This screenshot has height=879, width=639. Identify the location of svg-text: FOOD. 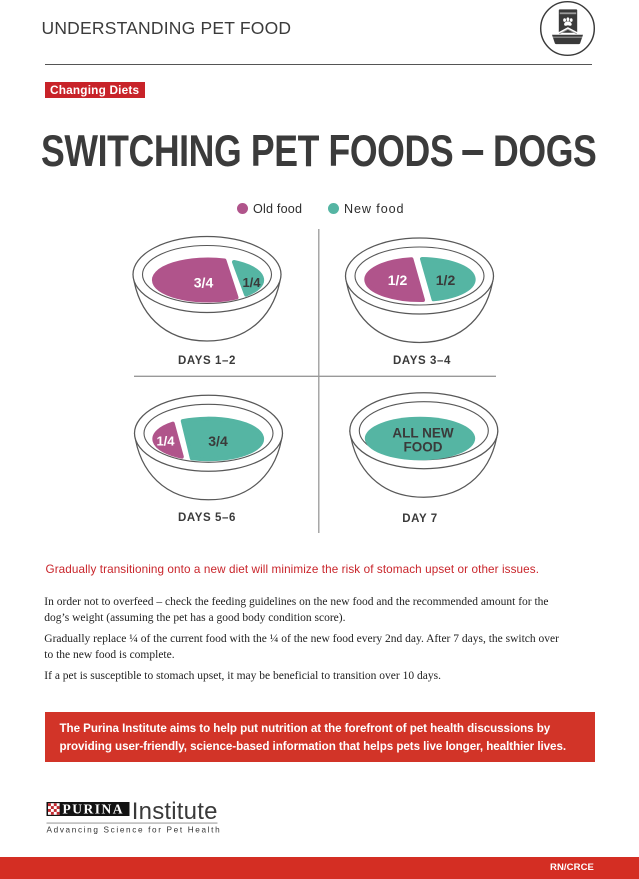
(423, 447).